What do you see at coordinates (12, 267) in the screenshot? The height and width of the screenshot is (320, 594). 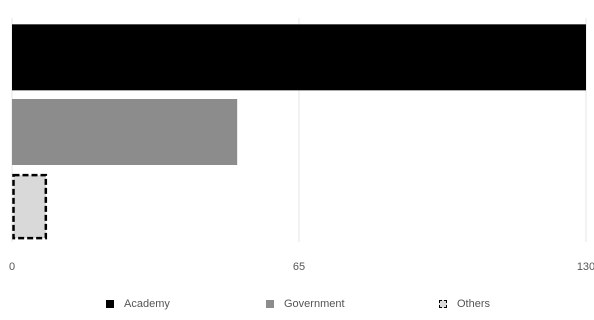 I see `x-tick-label-0: 0` at bounding box center [12, 267].